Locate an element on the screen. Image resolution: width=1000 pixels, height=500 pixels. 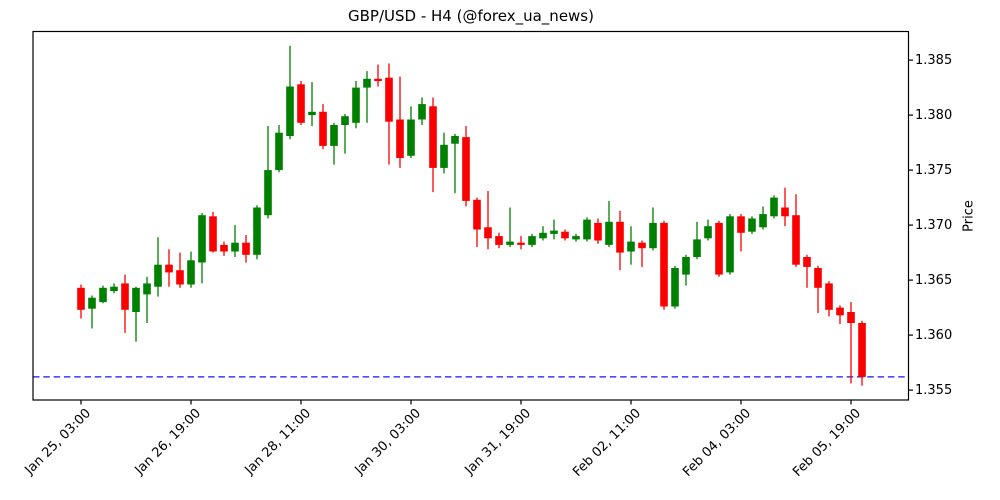
chart-title: GBP/USD - H4 (@forex_ua_news) is located at coordinates (471, 16).